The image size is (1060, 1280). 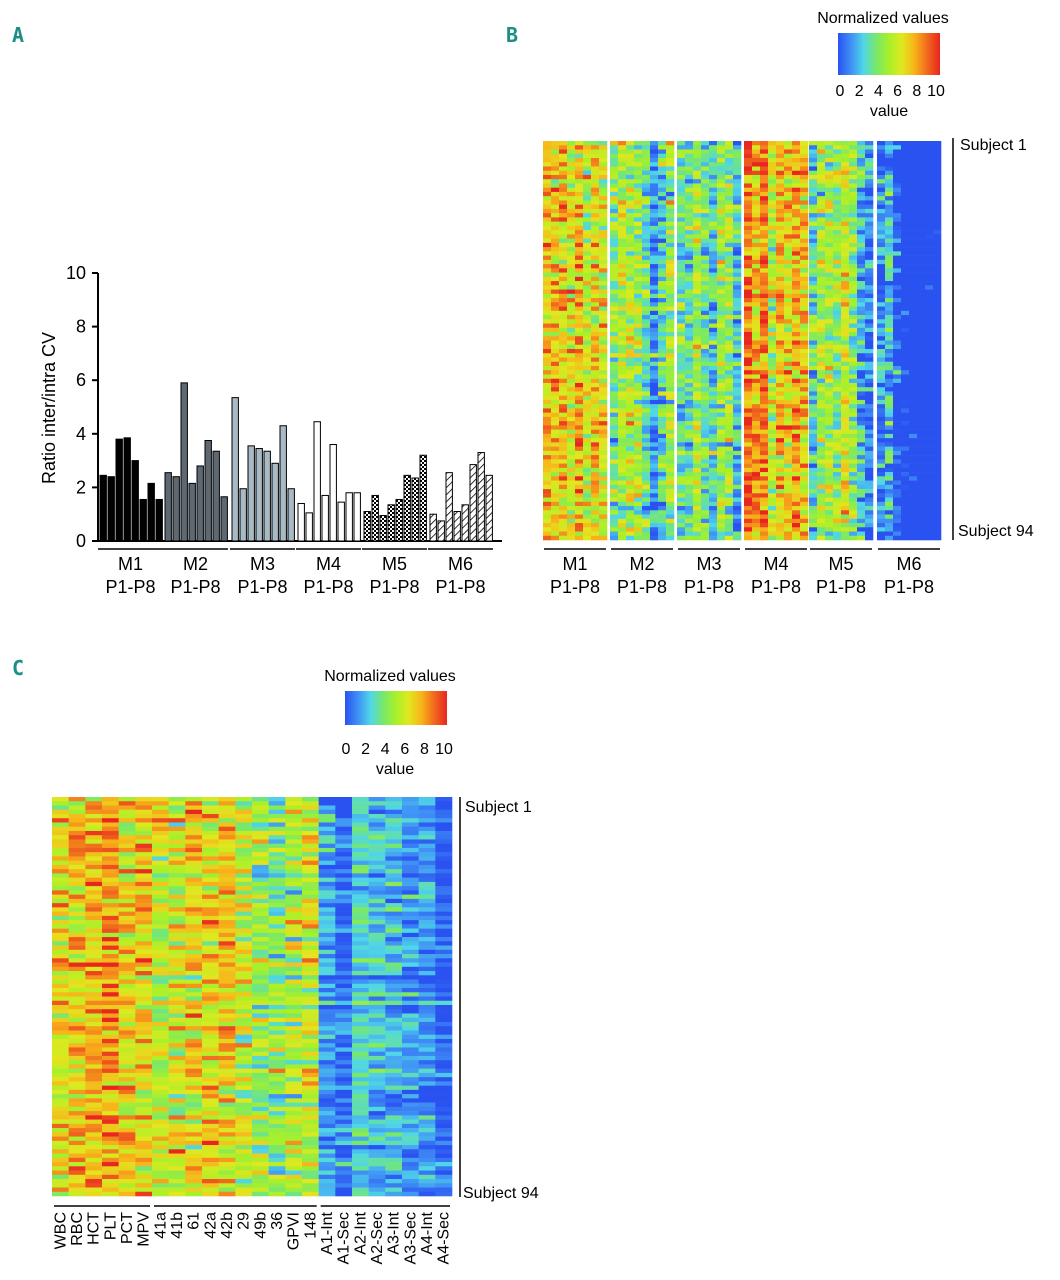 I want to click on bar-m2-p7, so click(x=216, y=496).